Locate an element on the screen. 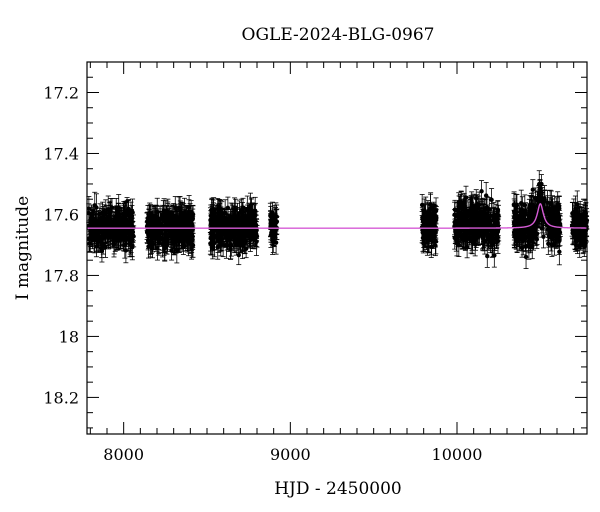  x-tick-label: 8000 is located at coordinates (123, 454).